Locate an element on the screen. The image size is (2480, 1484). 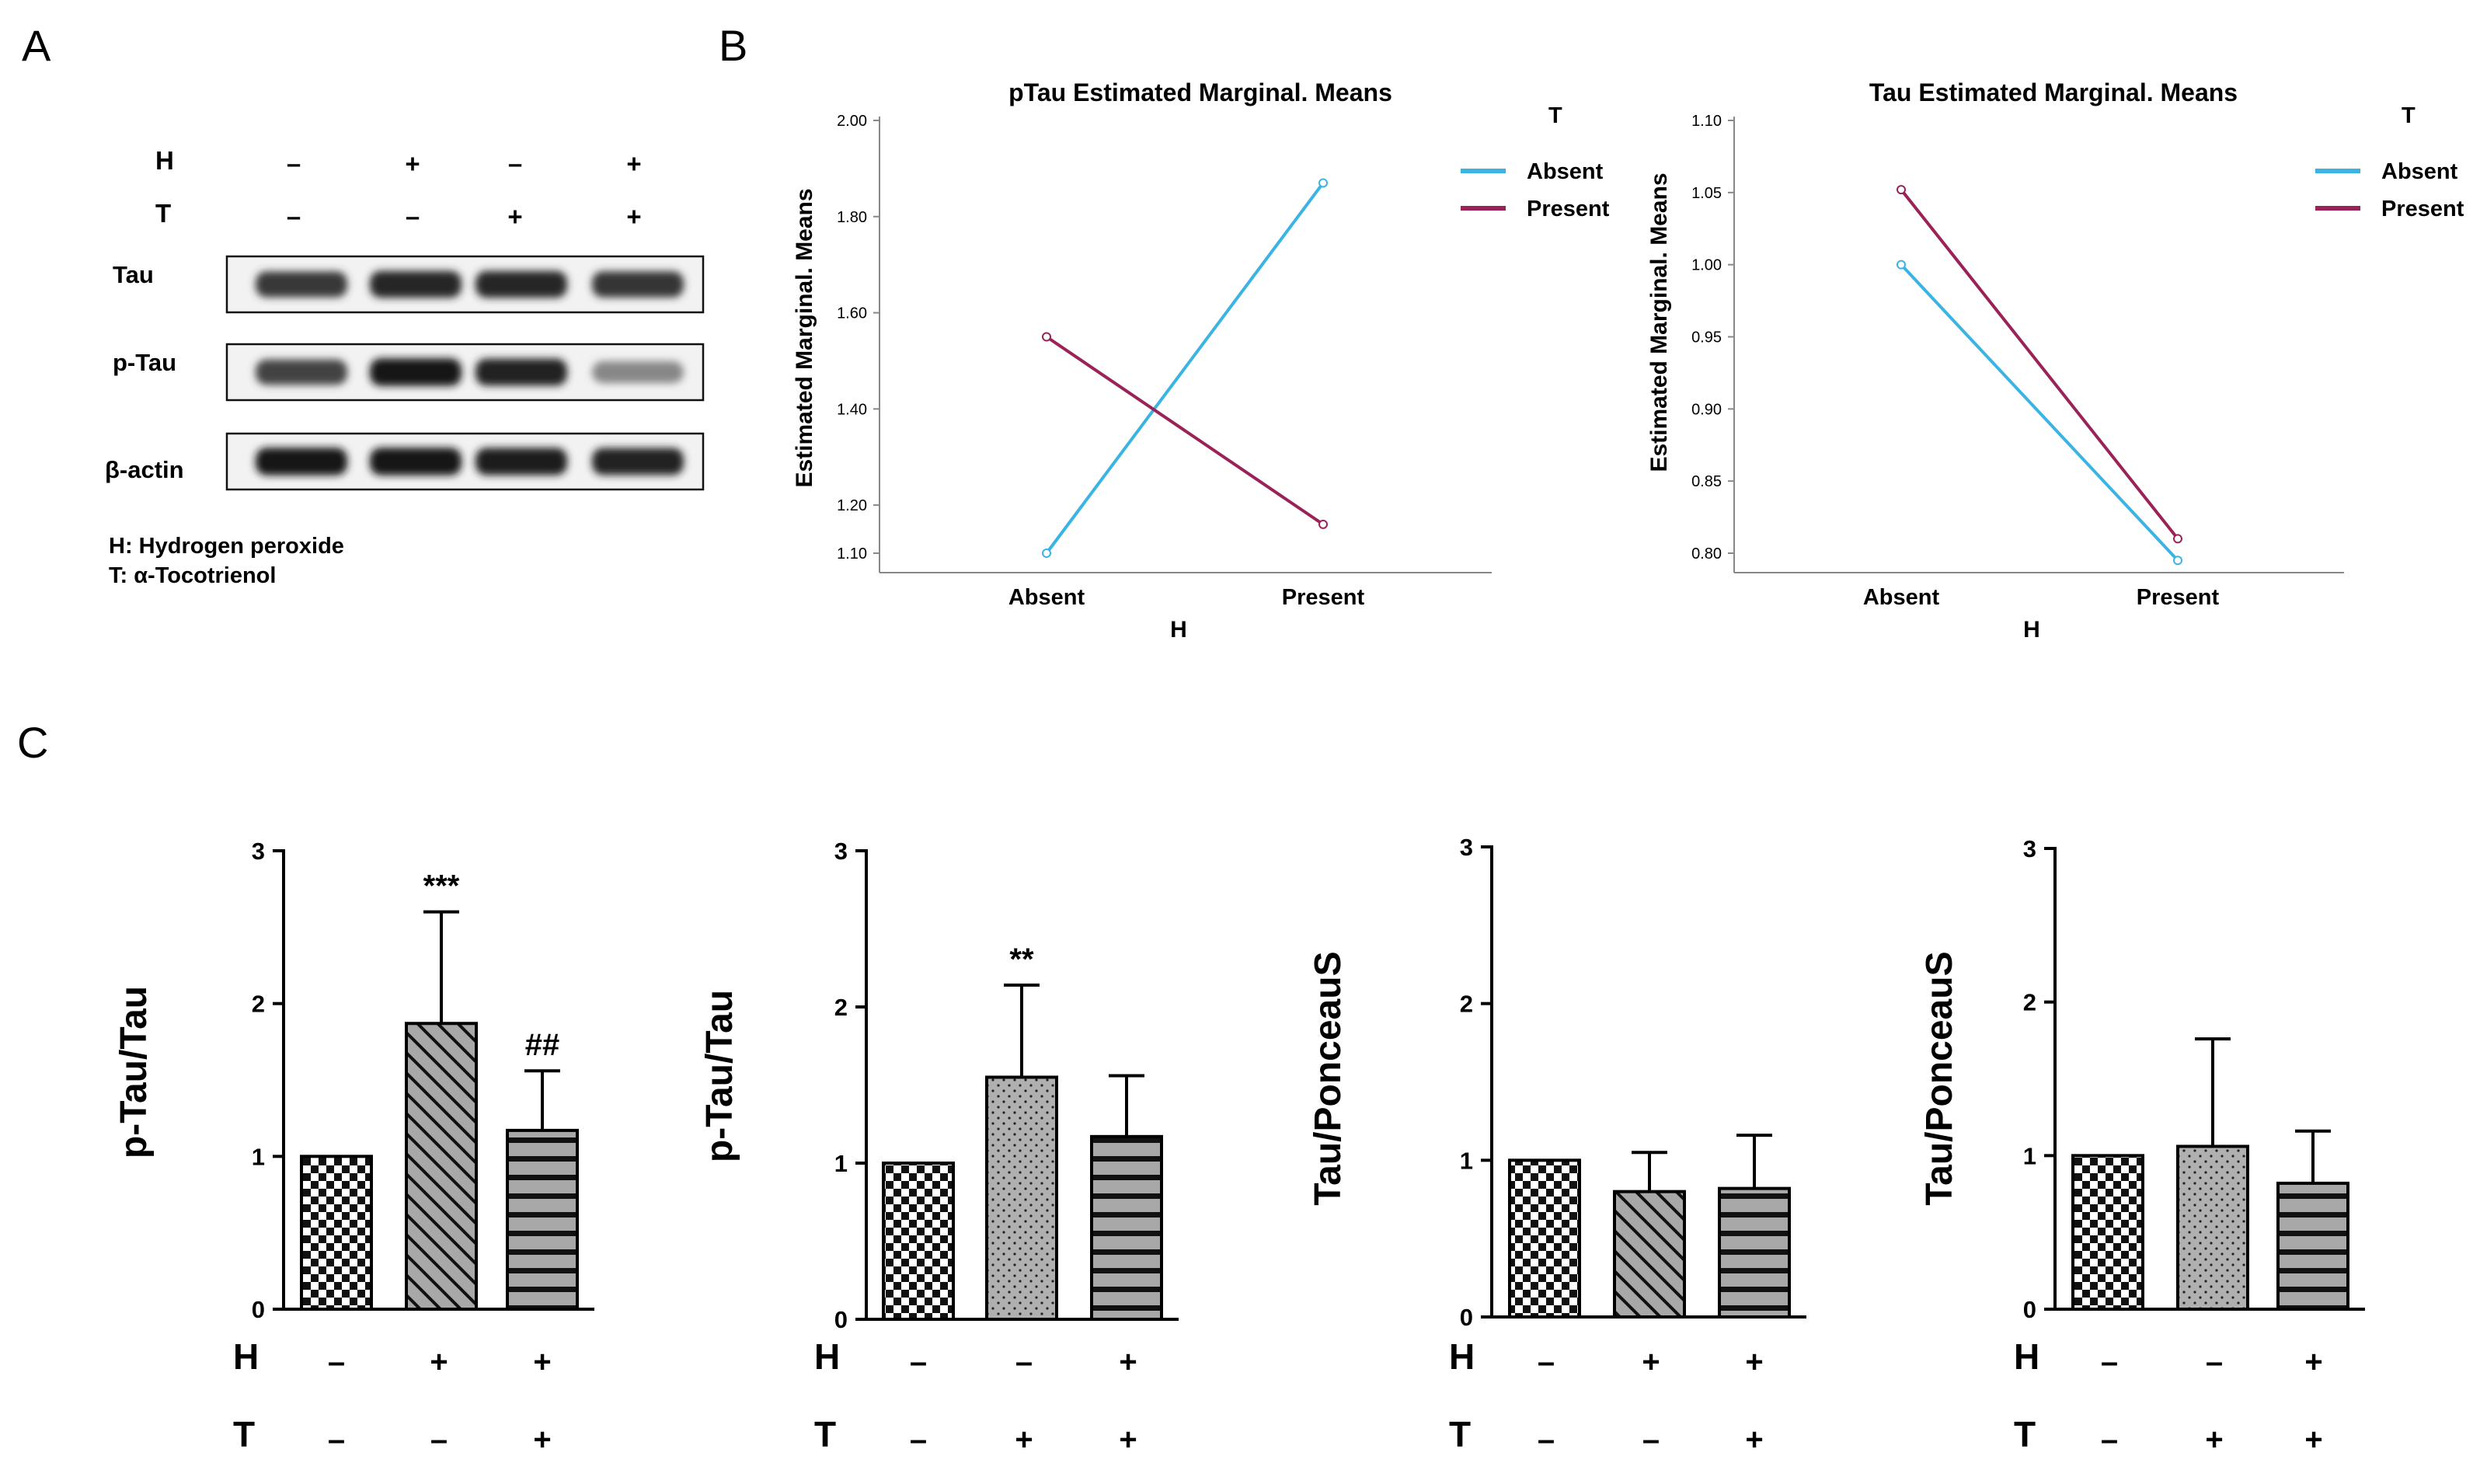
y-tick-label: 1.80 is located at coordinates (852, 217).